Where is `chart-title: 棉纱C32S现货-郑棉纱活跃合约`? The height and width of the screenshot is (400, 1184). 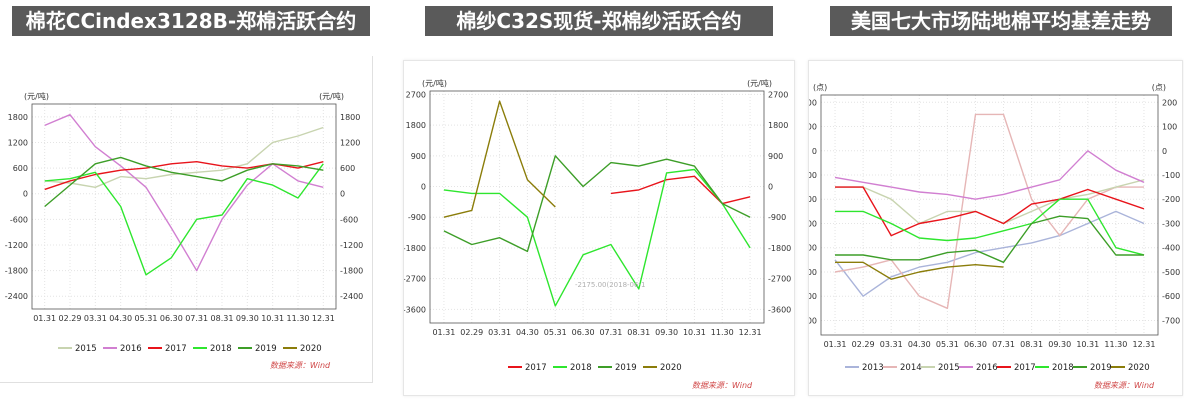
chart-title: 棉纱C32S现货-郑棉纱活跃合约 is located at coordinates (599, 21).